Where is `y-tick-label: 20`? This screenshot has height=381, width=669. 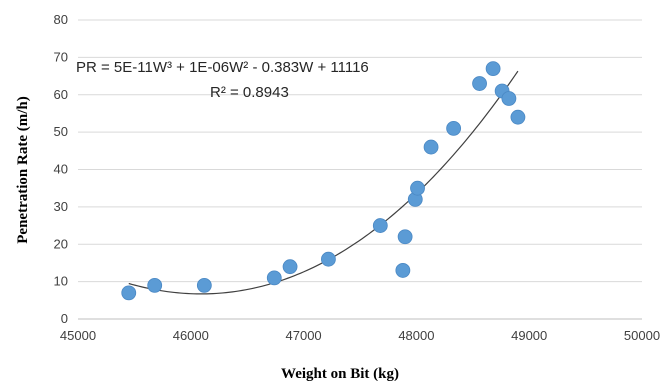
y-tick-label: 20 is located at coordinates (61, 243).